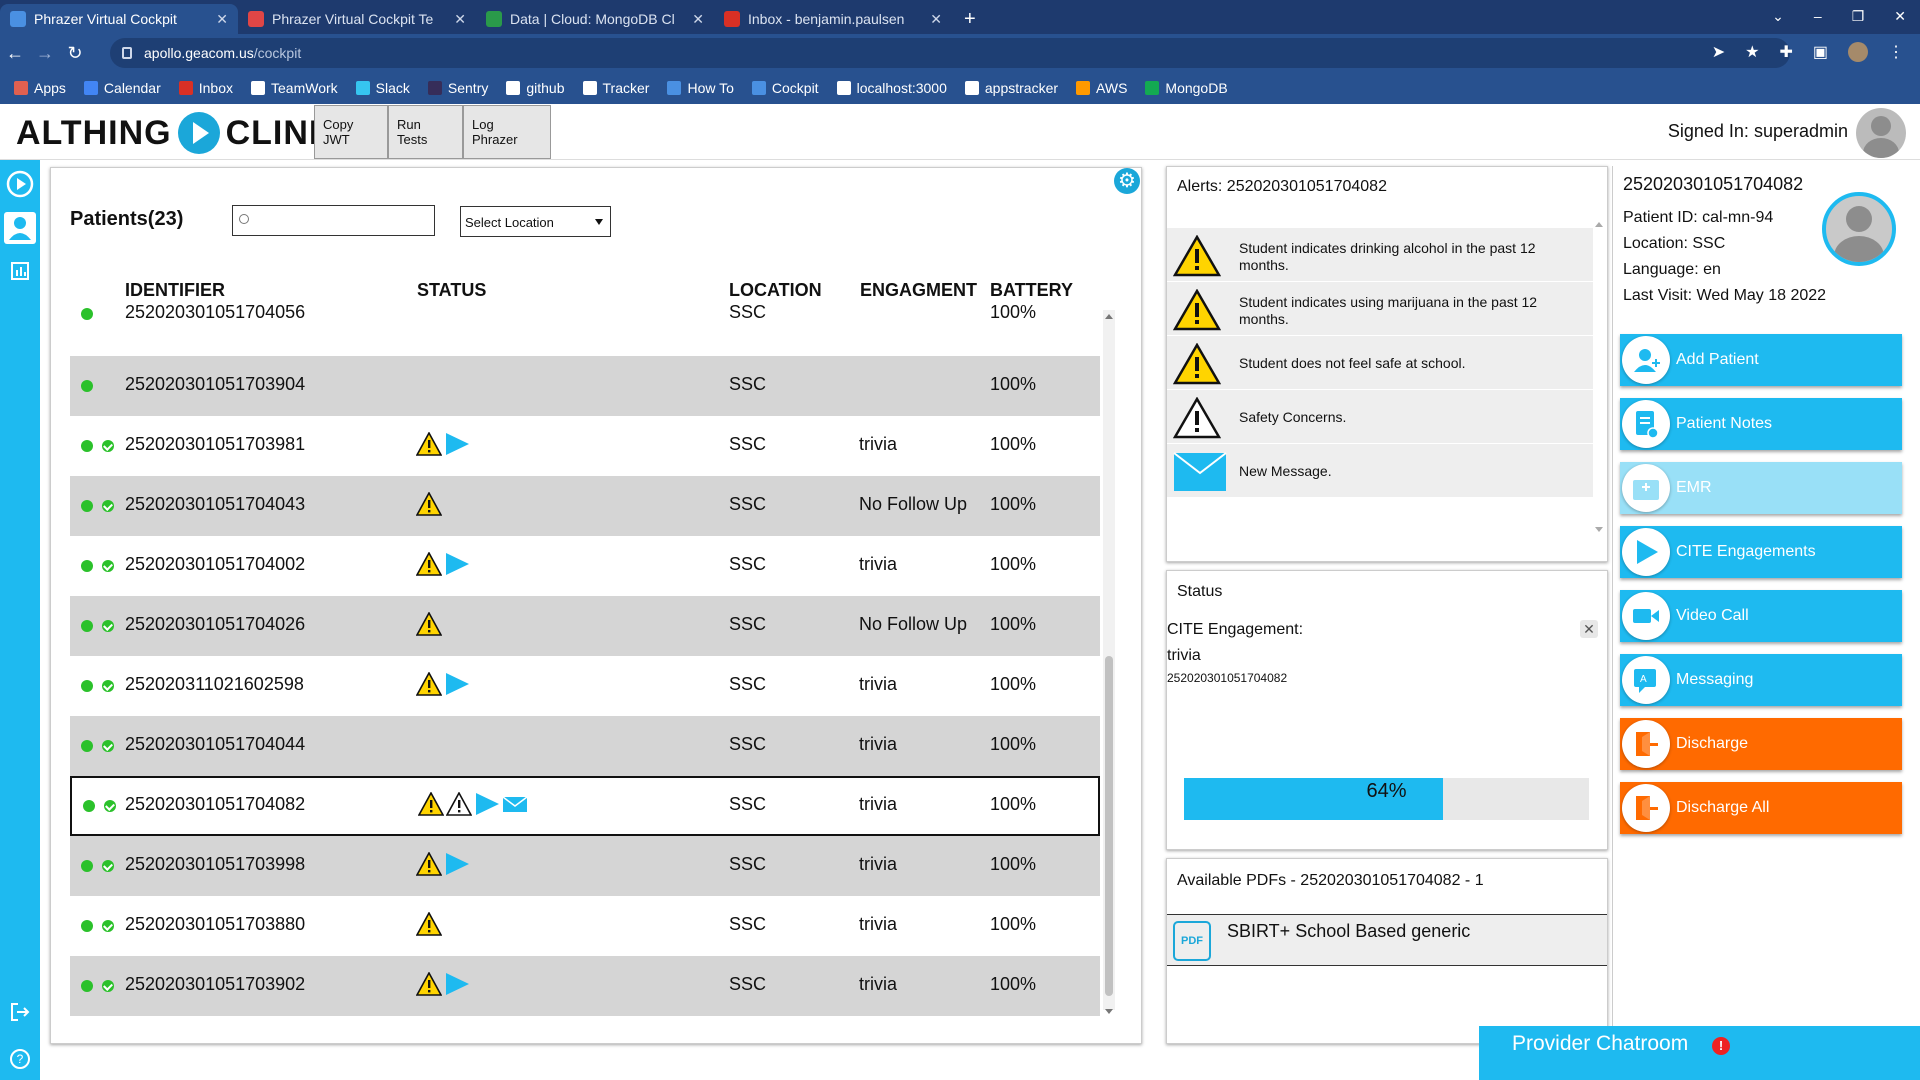 The width and height of the screenshot is (1920, 1080). What do you see at coordinates (20, 228) in the screenshot?
I see `patients-nav-icon` at bounding box center [20, 228].